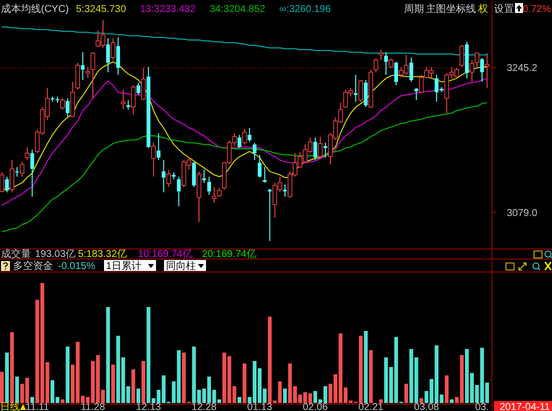 The height and width of the screenshot is (411, 552). I want to click on text: 13:3233.432, so click(168, 9).